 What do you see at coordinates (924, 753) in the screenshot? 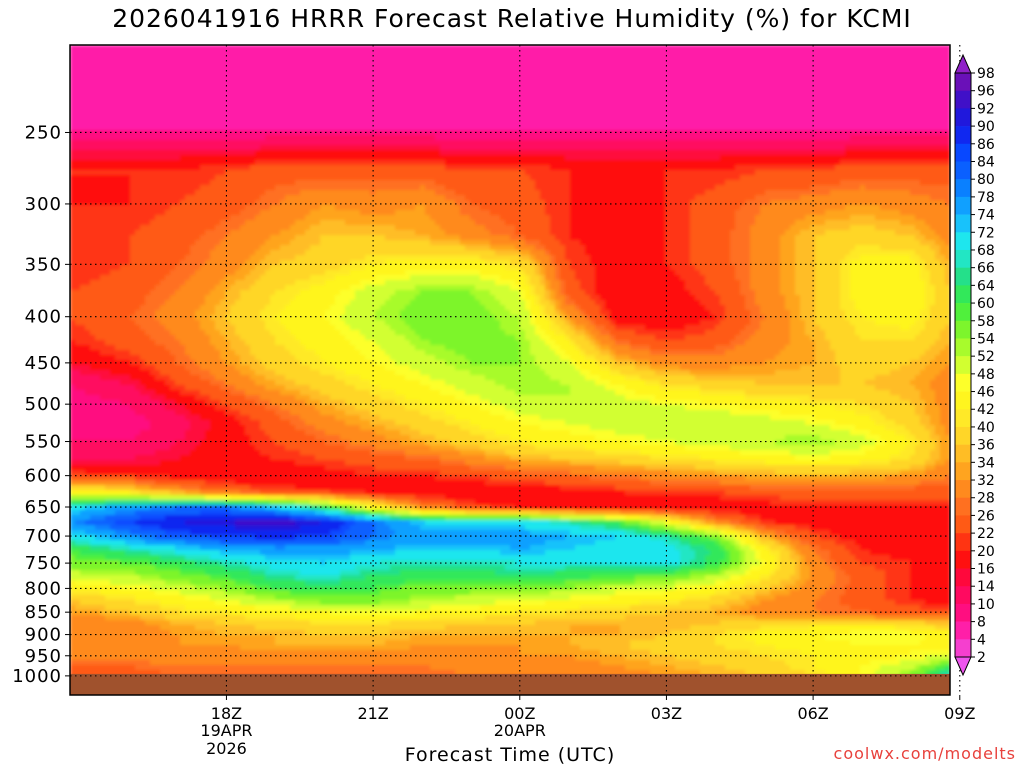
I see `source-credit: coolwx.com/modelts` at bounding box center [924, 753].